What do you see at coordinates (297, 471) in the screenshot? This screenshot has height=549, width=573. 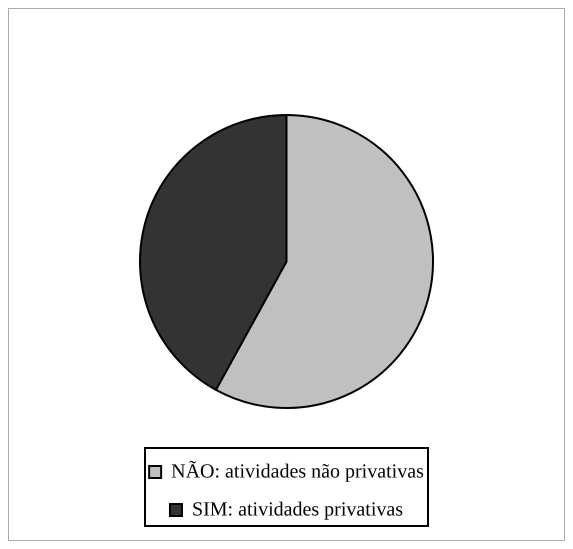 I see `legend-label: NÃO: atividades não privativas` at bounding box center [297, 471].